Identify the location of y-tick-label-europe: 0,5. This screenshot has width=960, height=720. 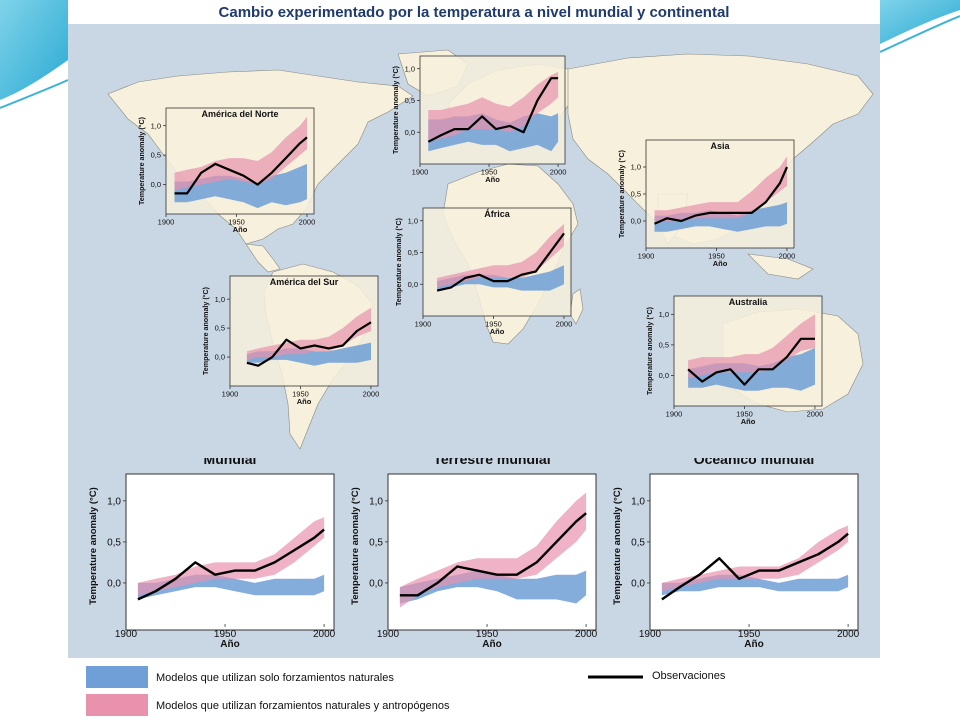
(410, 100).